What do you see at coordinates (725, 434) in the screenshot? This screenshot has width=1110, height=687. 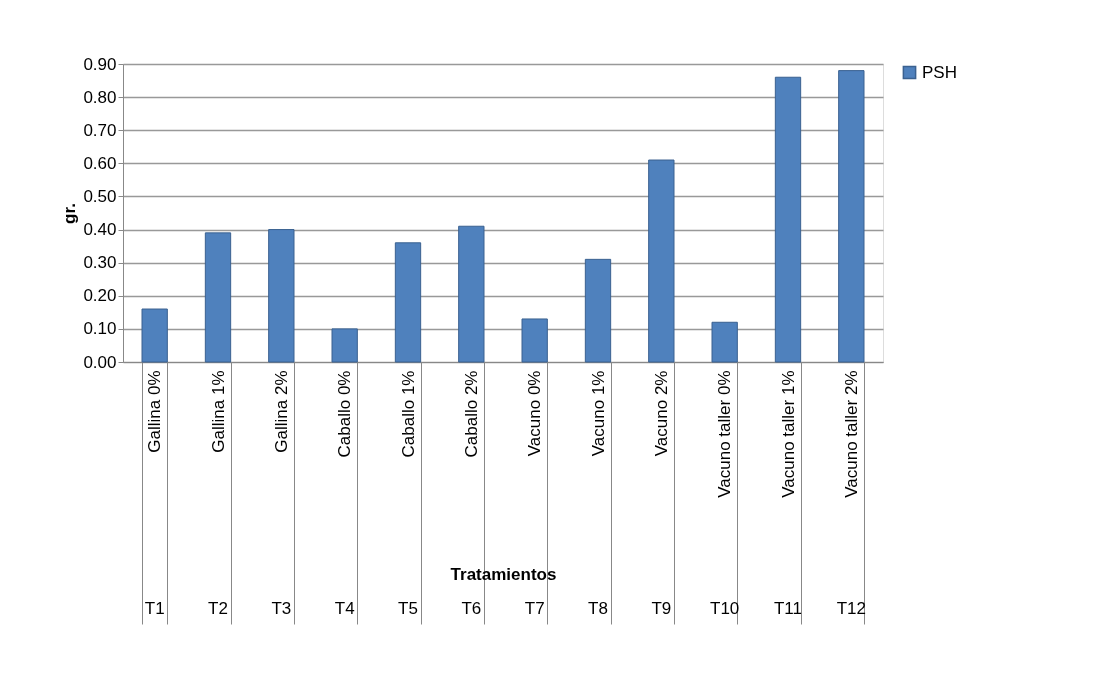 I see `x-tick-label: Vacuno taller 0%` at bounding box center [725, 434].